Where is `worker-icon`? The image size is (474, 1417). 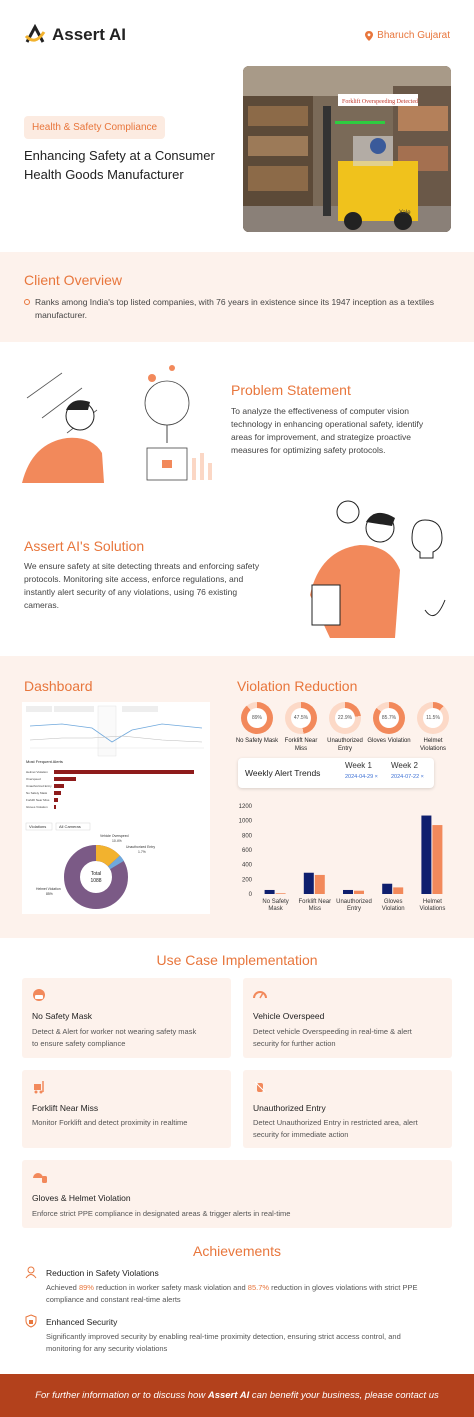 worker-icon is located at coordinates (31, 1272).